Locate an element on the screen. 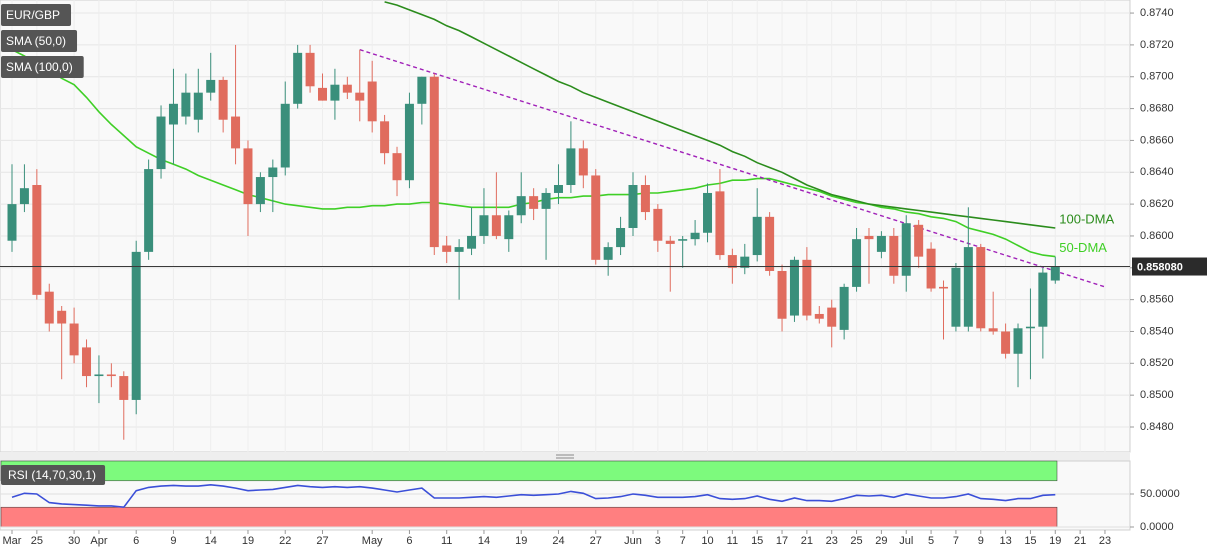 This screenshot has height=555, width=1207. x-tick-label: May is located at coordinates (372, 541).